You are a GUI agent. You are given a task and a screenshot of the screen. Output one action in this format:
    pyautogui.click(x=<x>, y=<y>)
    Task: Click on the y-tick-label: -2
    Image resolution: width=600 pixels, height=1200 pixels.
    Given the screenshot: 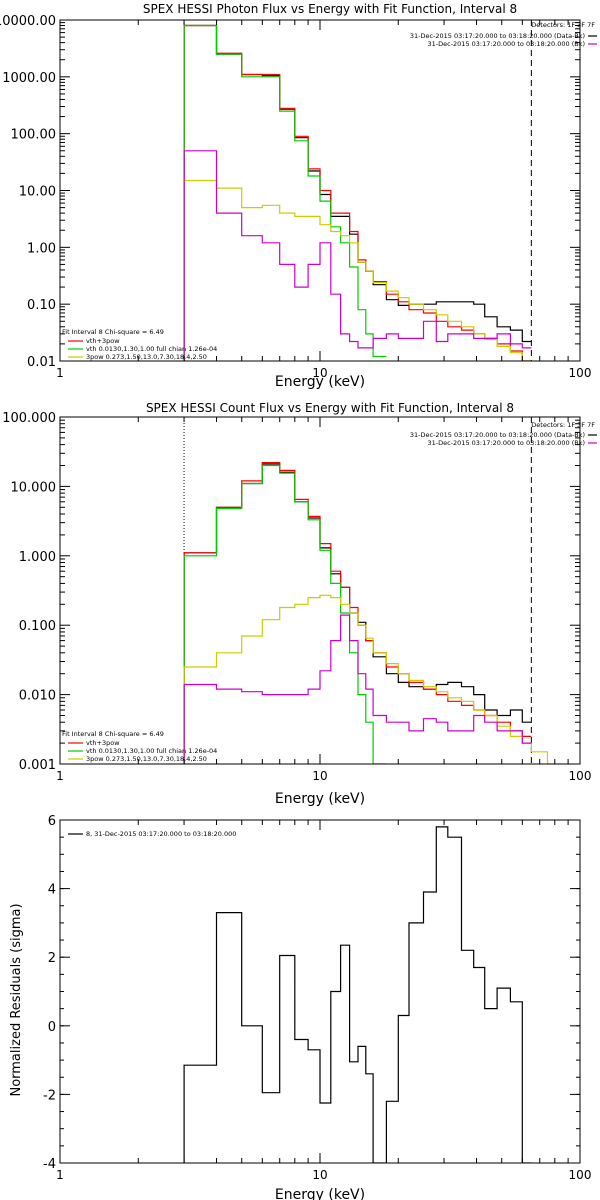 What is the action you would take?
    pyautogui.click(x=49, y=1095)
    